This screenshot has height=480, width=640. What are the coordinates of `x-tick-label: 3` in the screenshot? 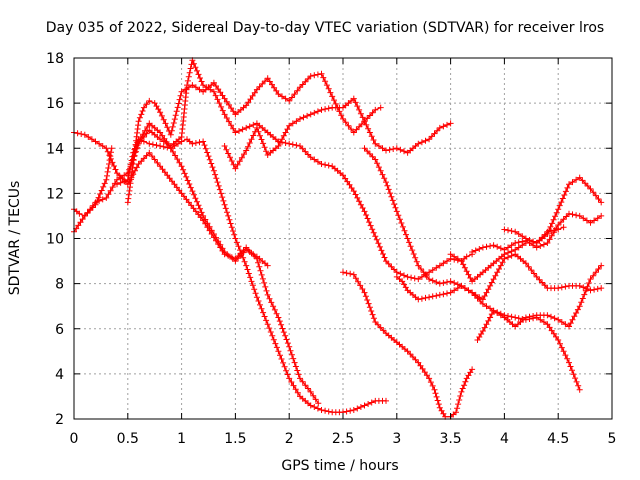 It's located at (396, 439).